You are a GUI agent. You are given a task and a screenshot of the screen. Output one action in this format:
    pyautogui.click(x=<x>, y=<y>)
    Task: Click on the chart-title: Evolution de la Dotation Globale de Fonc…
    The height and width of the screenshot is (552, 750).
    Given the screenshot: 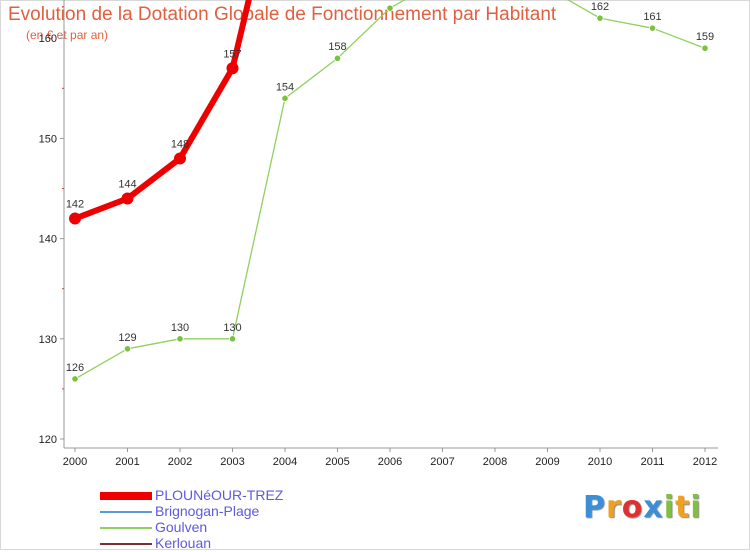 What is the action you would take?
    pyautogui.click(x=282, y=14)
    